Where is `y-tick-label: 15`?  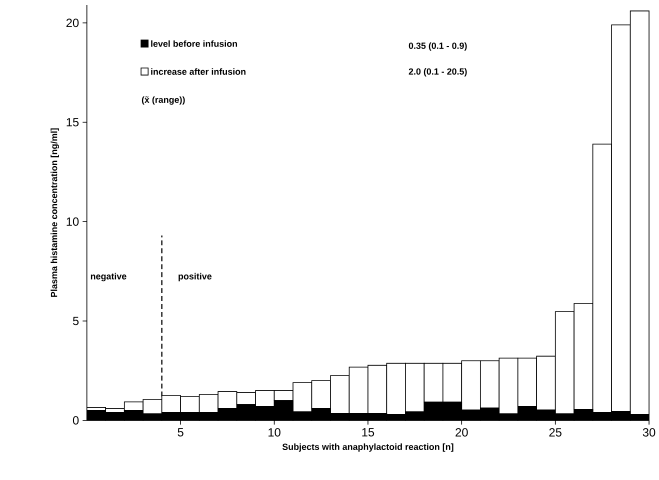 y-tick-label: 15 is located at coordinates (72, 122).